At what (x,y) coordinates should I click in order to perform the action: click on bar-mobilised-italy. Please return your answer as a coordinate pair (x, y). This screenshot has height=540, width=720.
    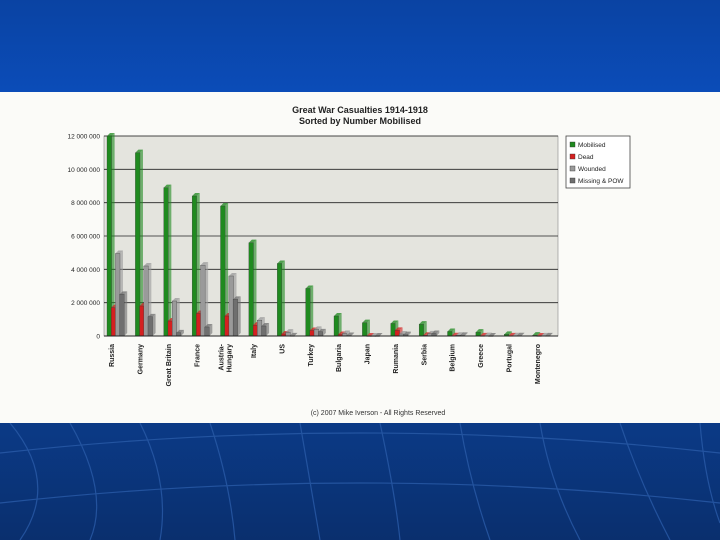
    Looking at the image, I should click on (251, 289).